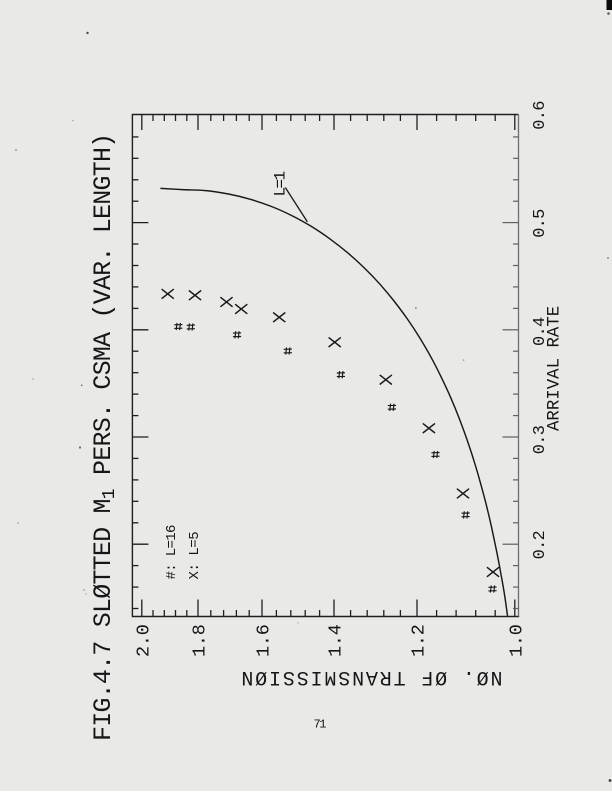  I want to click on svg-text: X: L=5, so click(195, 556).